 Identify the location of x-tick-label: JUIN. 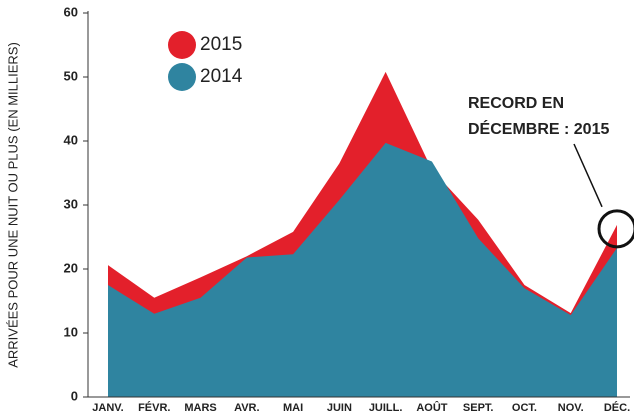
(339, 408).